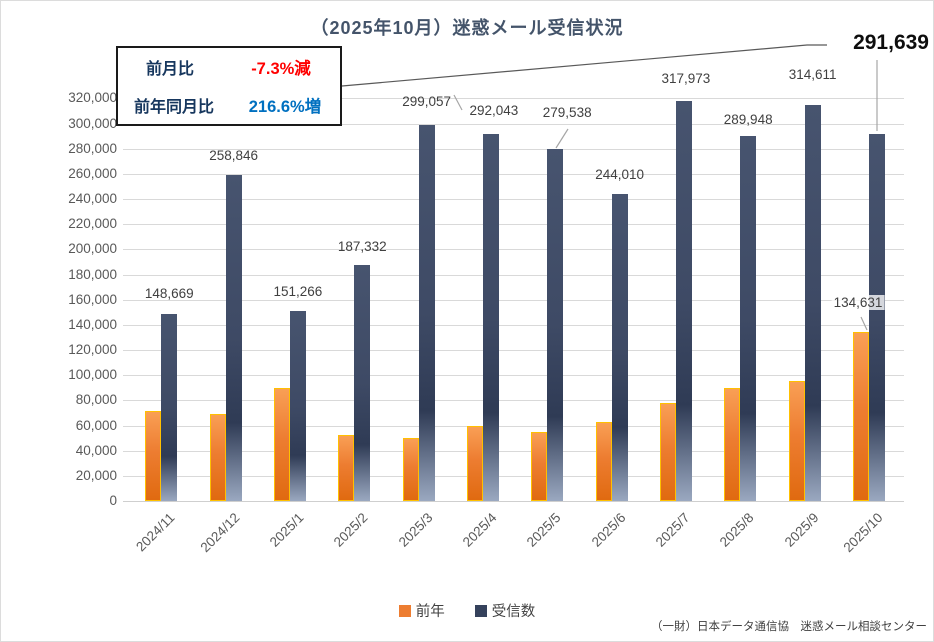 The image size is (934, 642). What do you see at coordinates (281, 444) in the screenshot?
I see `bar-prev-year-2025/1` at bounding box center [281, 444].